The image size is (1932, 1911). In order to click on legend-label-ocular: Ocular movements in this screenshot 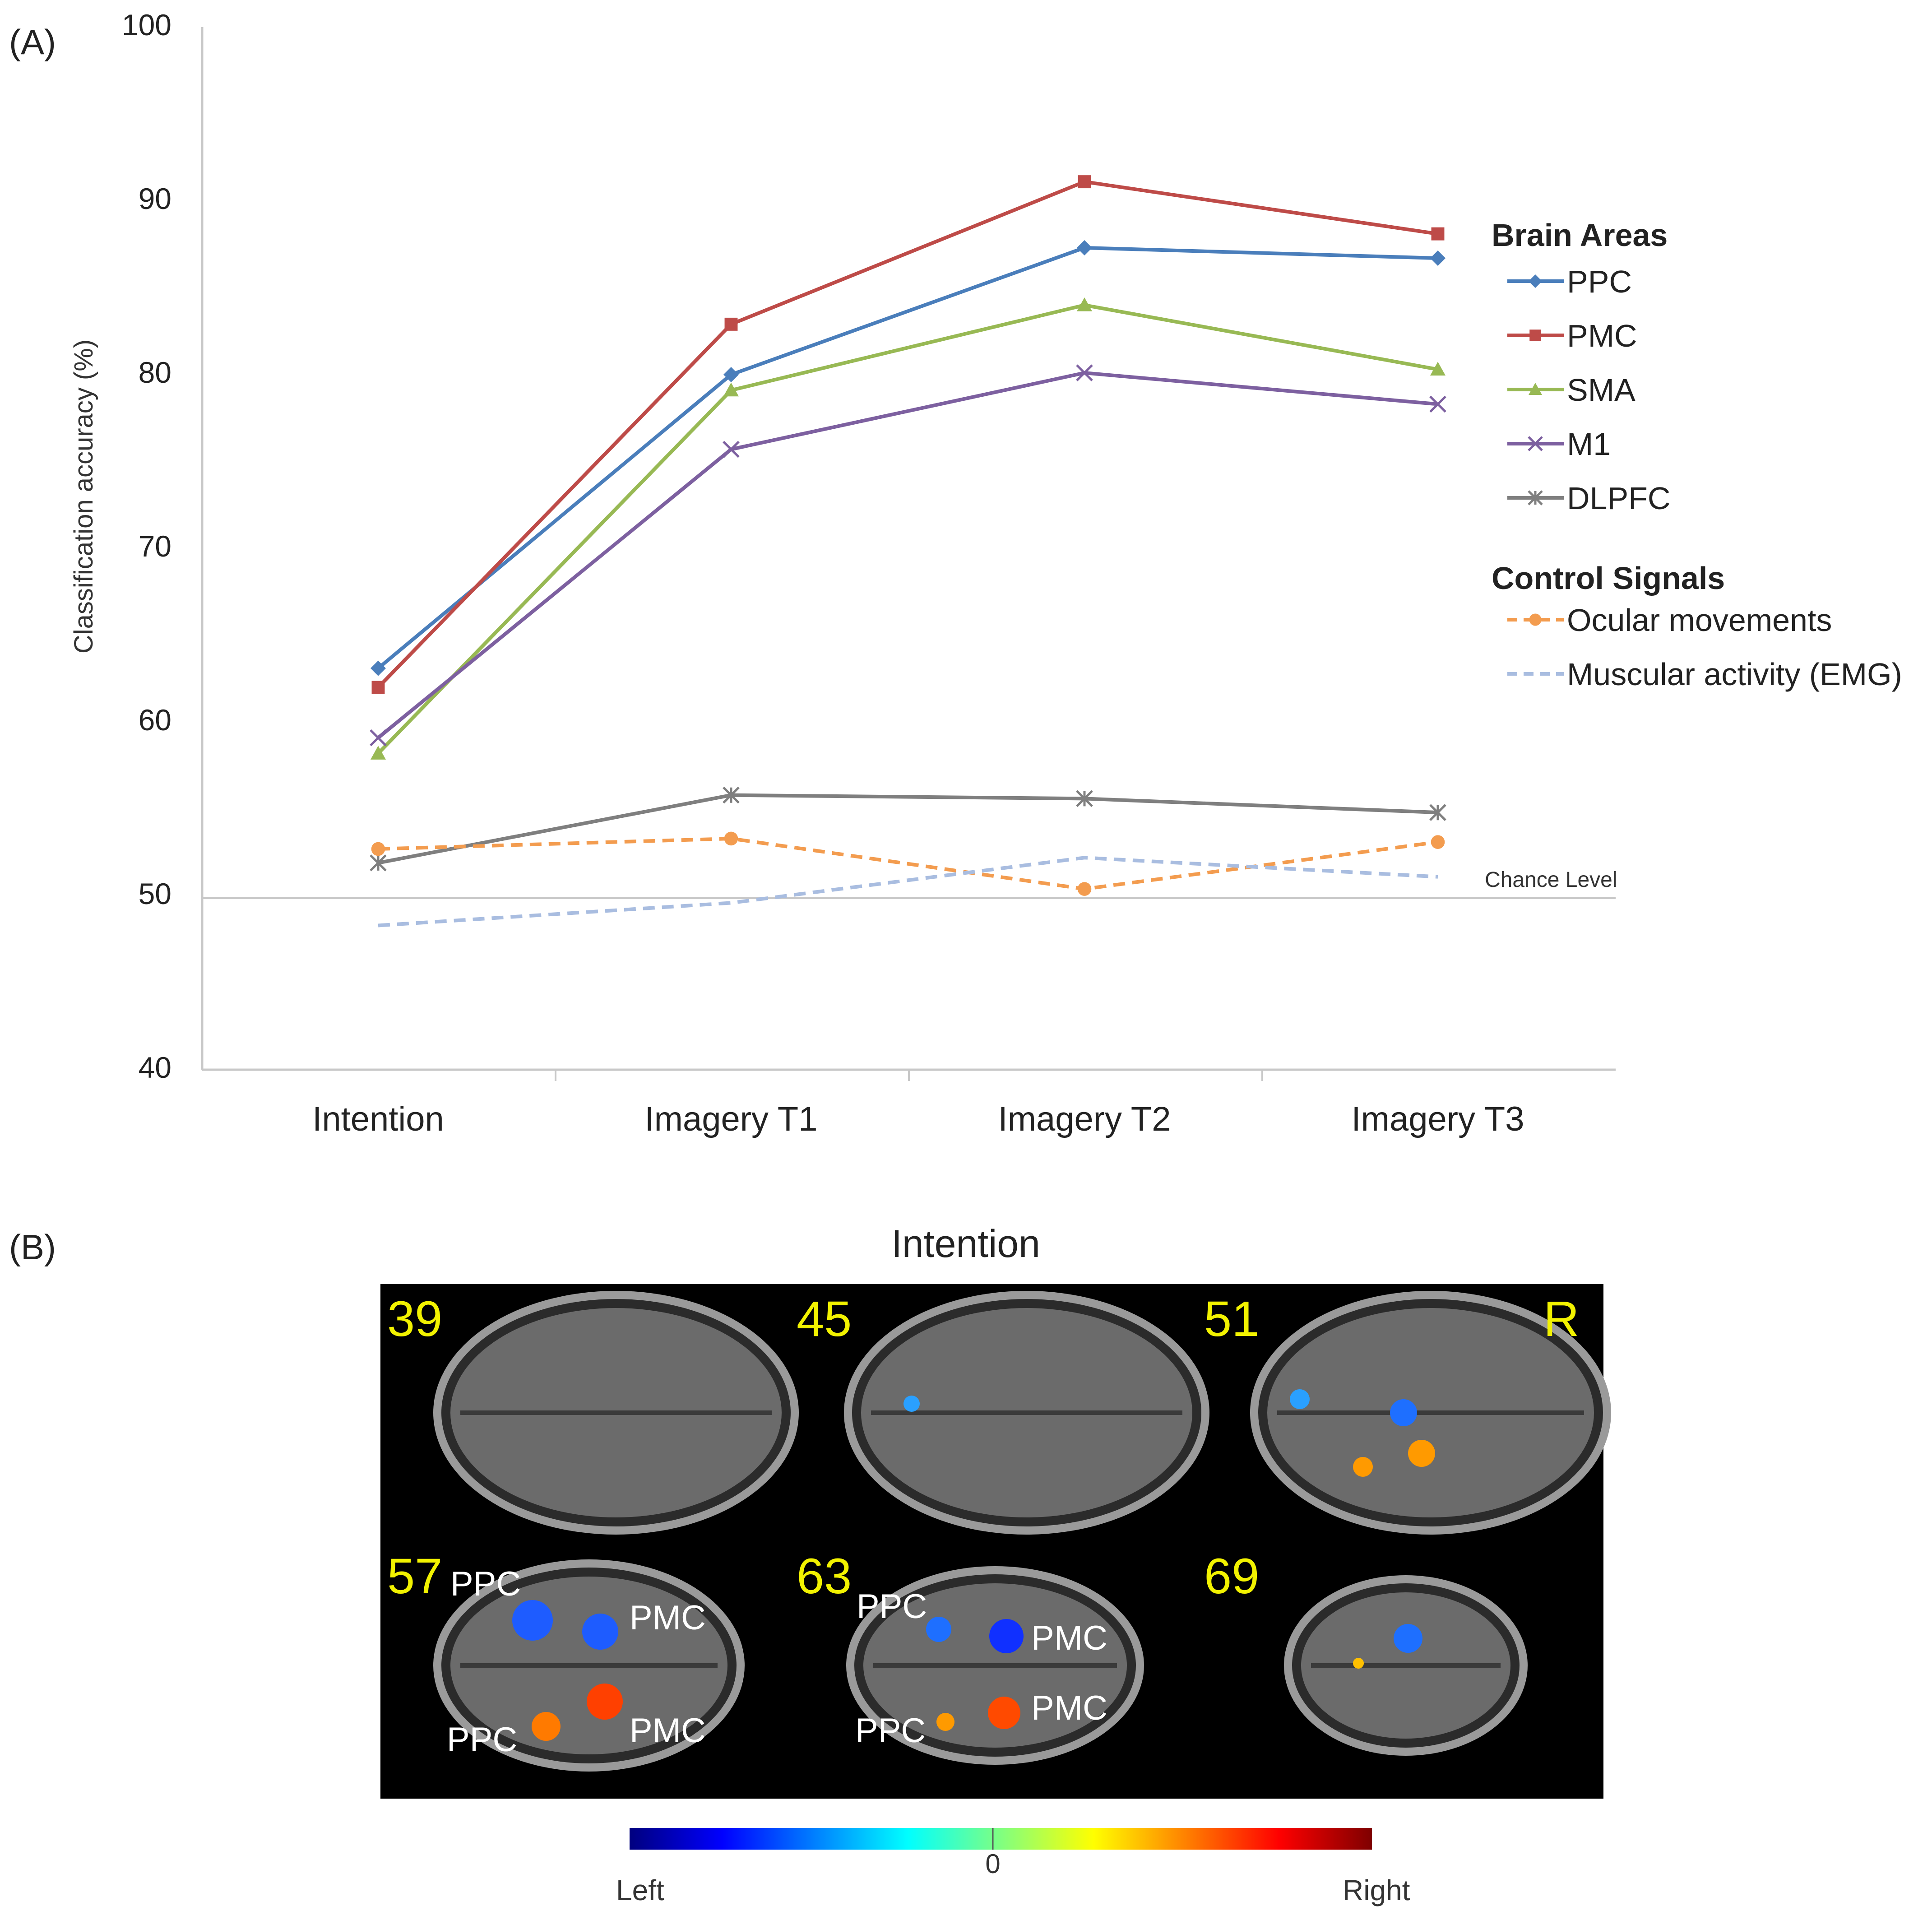, I will do `click(1700, 620)`.